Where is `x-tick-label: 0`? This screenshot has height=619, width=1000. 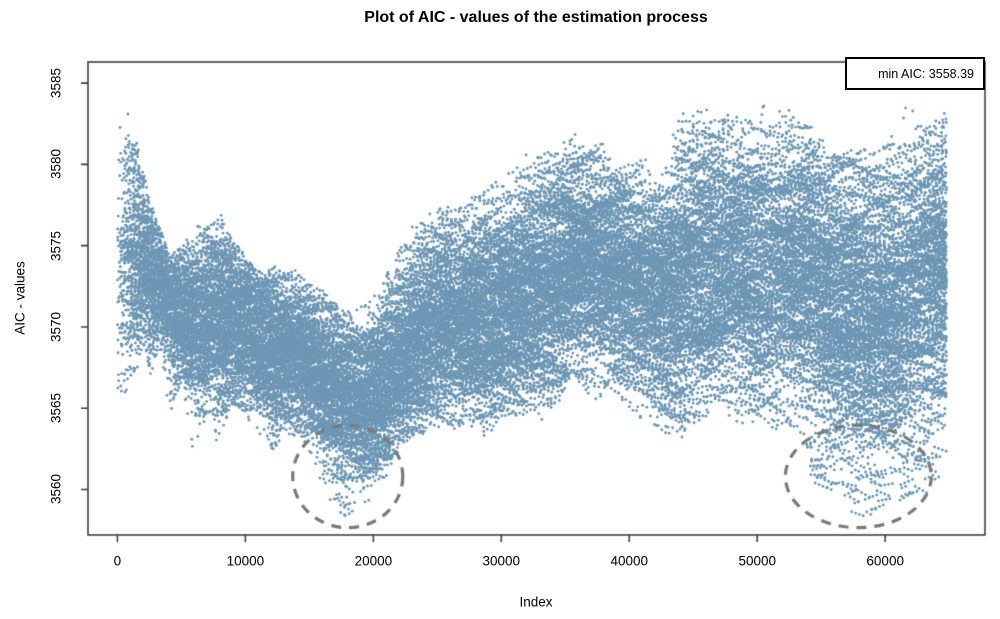 x-tick-label: 0 is located at coordinates (117, 561).